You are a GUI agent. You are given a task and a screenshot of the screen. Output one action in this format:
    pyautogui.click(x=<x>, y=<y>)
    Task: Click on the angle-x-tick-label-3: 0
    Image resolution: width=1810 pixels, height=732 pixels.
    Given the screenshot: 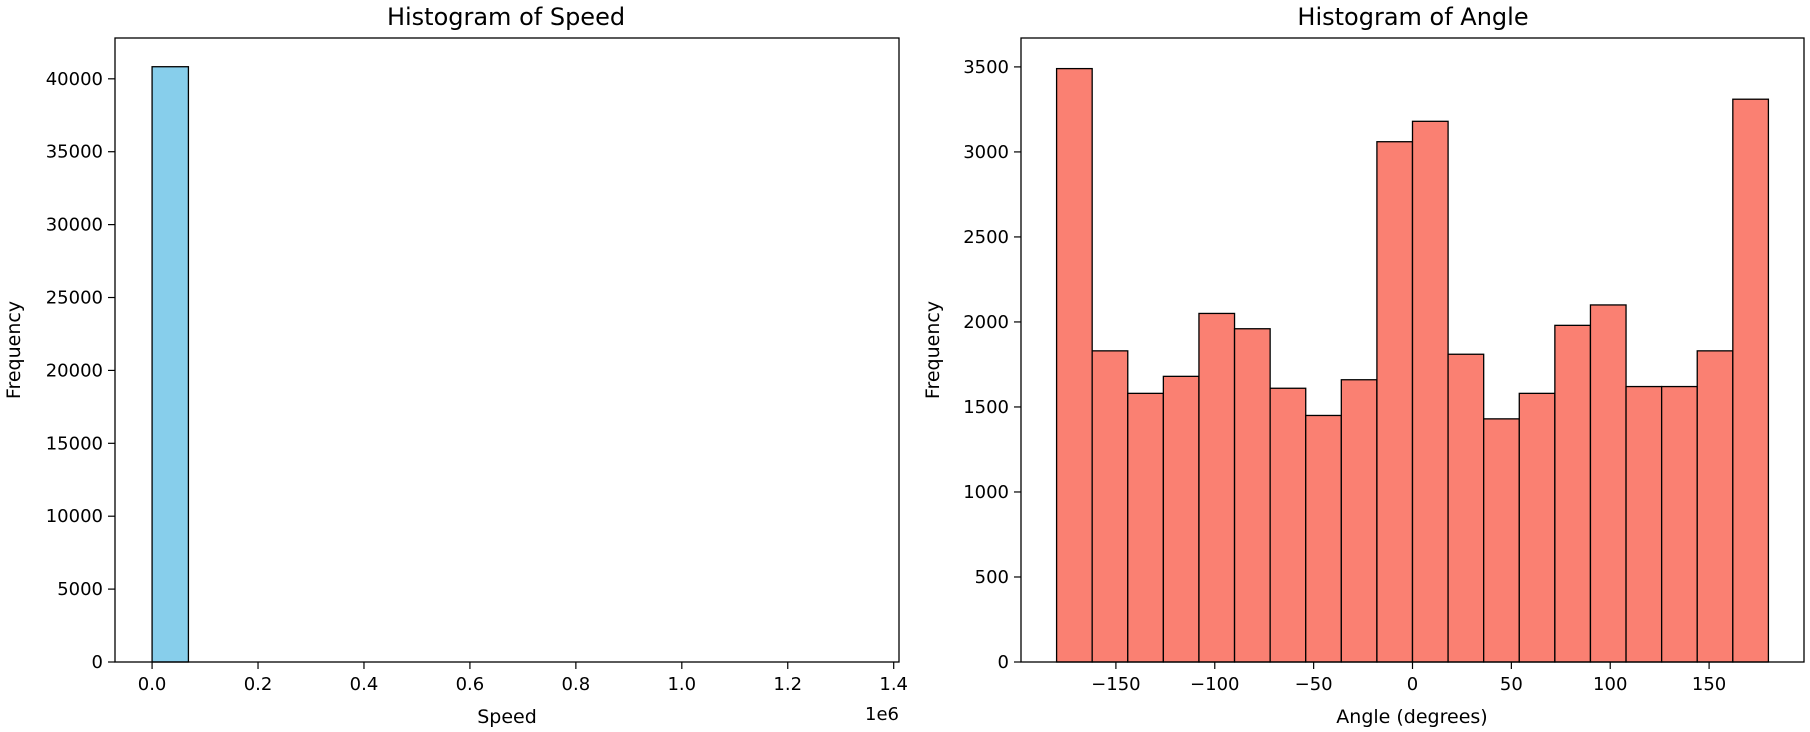 What is the action you would take?
    pyautogui.click(x=1412, y=684)
    